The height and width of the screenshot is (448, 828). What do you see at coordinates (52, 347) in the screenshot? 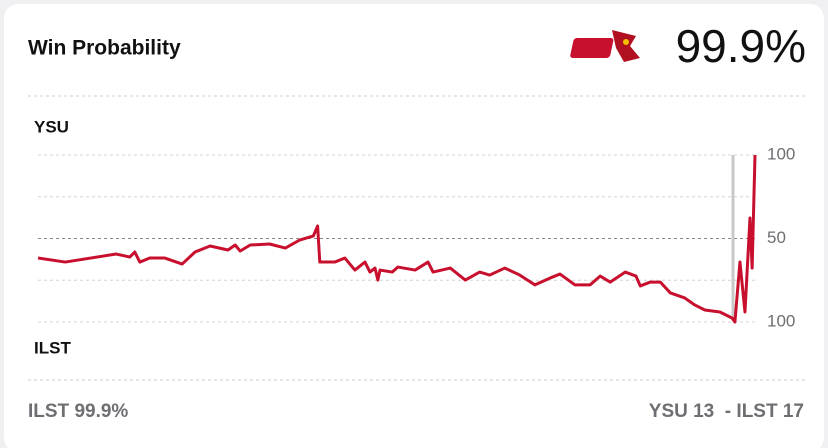
I see `bottom-team-label: ILST` at bounding box center [52, 347].